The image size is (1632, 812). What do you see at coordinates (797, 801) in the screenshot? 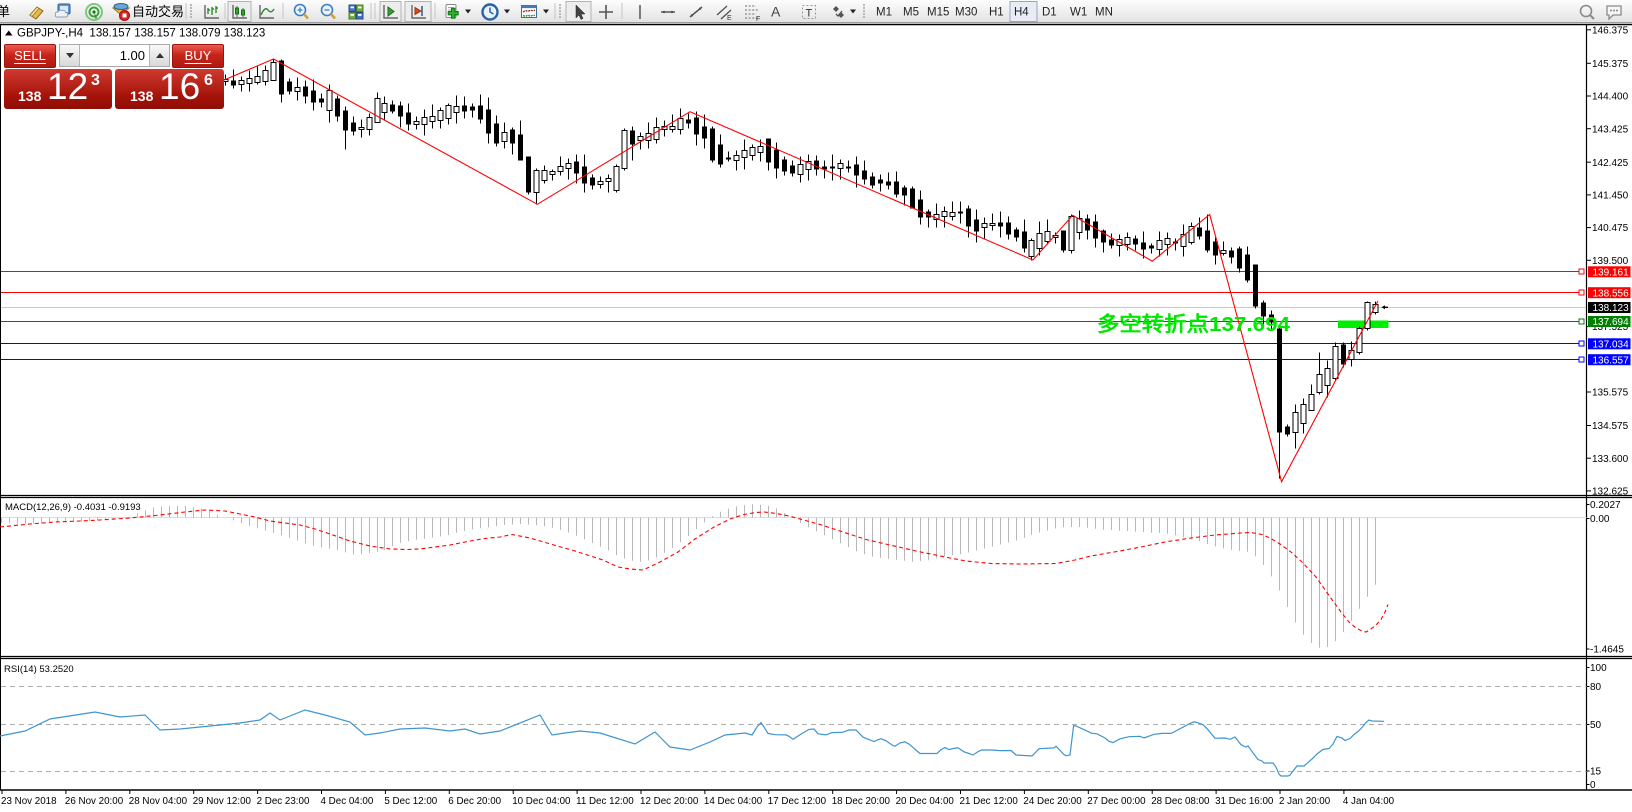
I see `svg-text: 17 Dec 12:00` at bounding box center [797, 801].